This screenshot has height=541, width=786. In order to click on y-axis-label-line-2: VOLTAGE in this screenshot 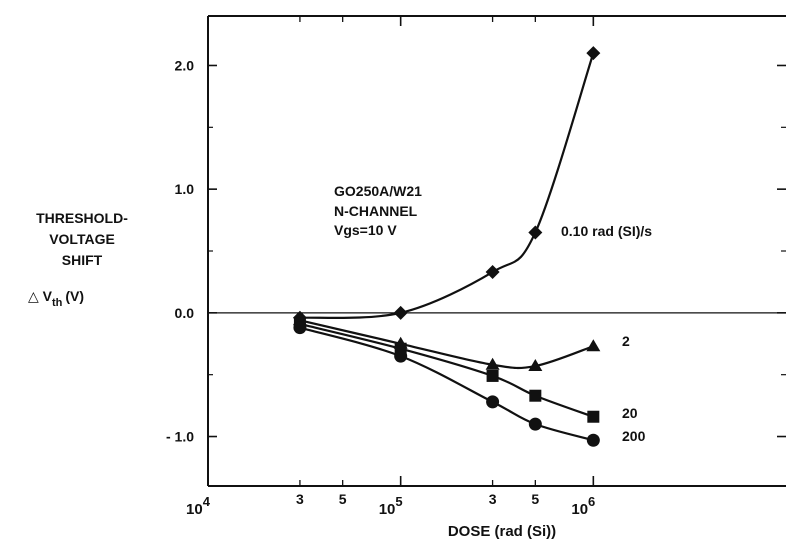, I will do `click(82, 239)`.